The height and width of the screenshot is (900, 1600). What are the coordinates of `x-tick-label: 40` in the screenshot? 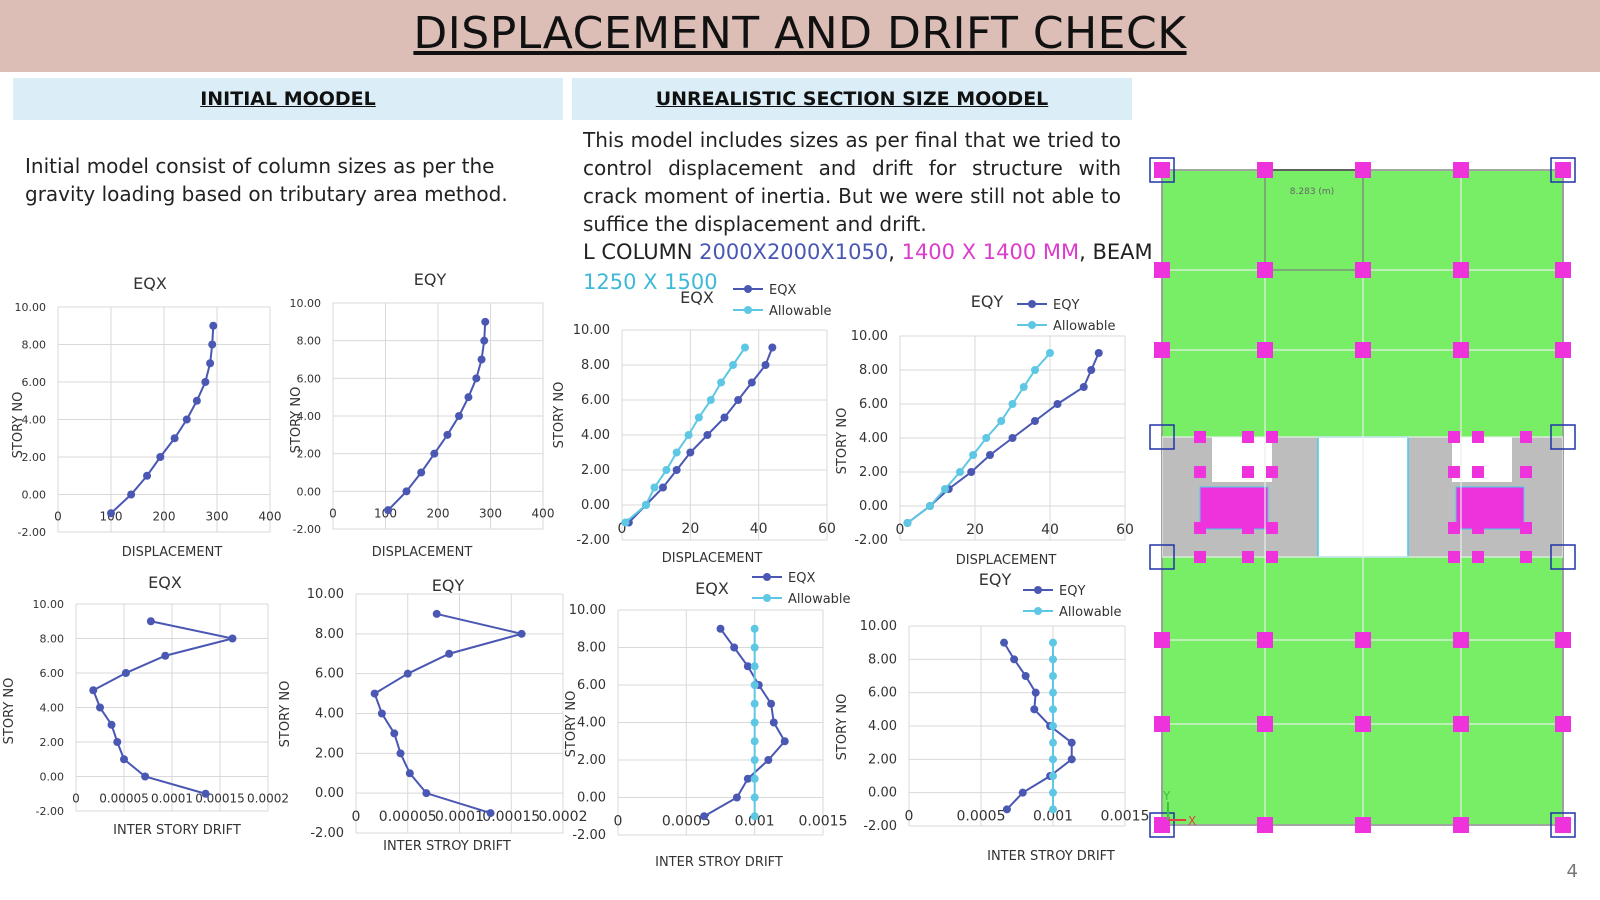 It's located at (759, 529).